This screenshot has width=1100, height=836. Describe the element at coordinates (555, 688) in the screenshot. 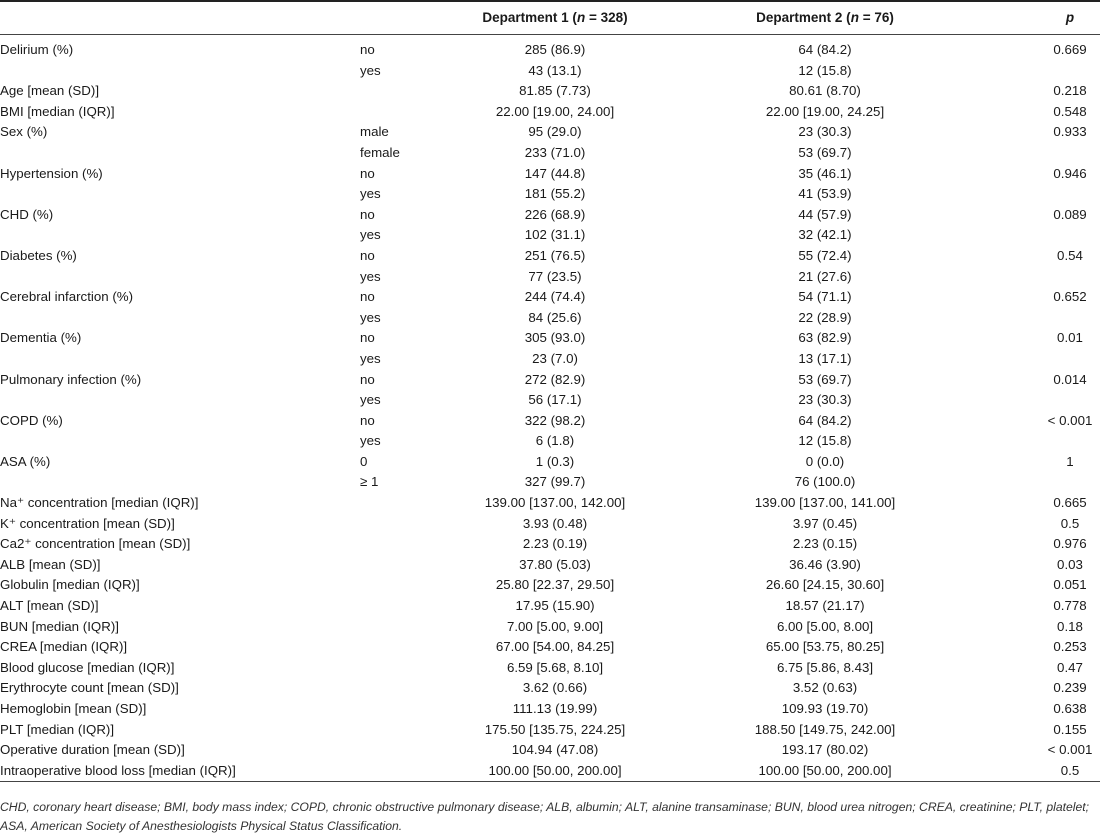

I see `cell-department-1: 3.62 (0.66)` at that location.